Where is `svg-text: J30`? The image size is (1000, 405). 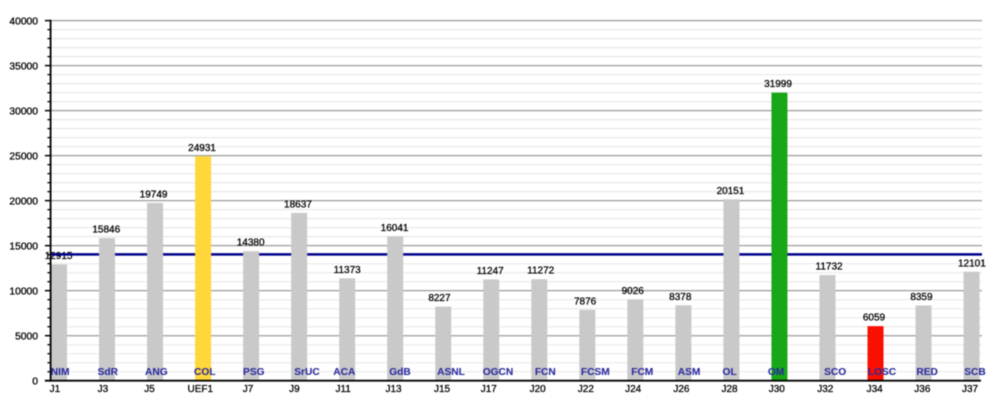 svg-text: J30 is located at coordinates (777, 389).